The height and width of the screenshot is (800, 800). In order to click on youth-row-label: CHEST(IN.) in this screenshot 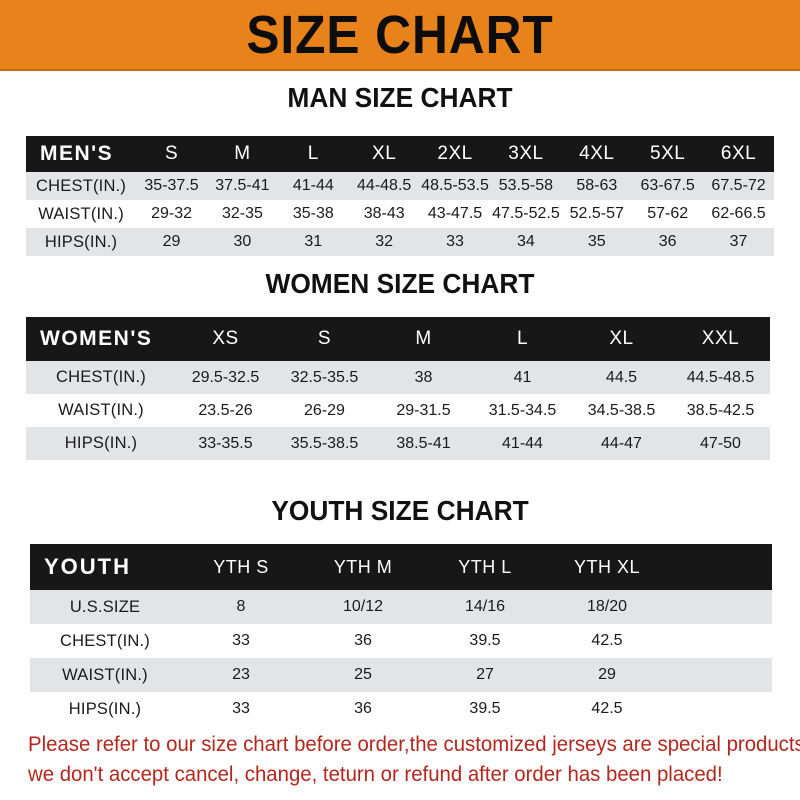, I will do `click(105, 640)`.